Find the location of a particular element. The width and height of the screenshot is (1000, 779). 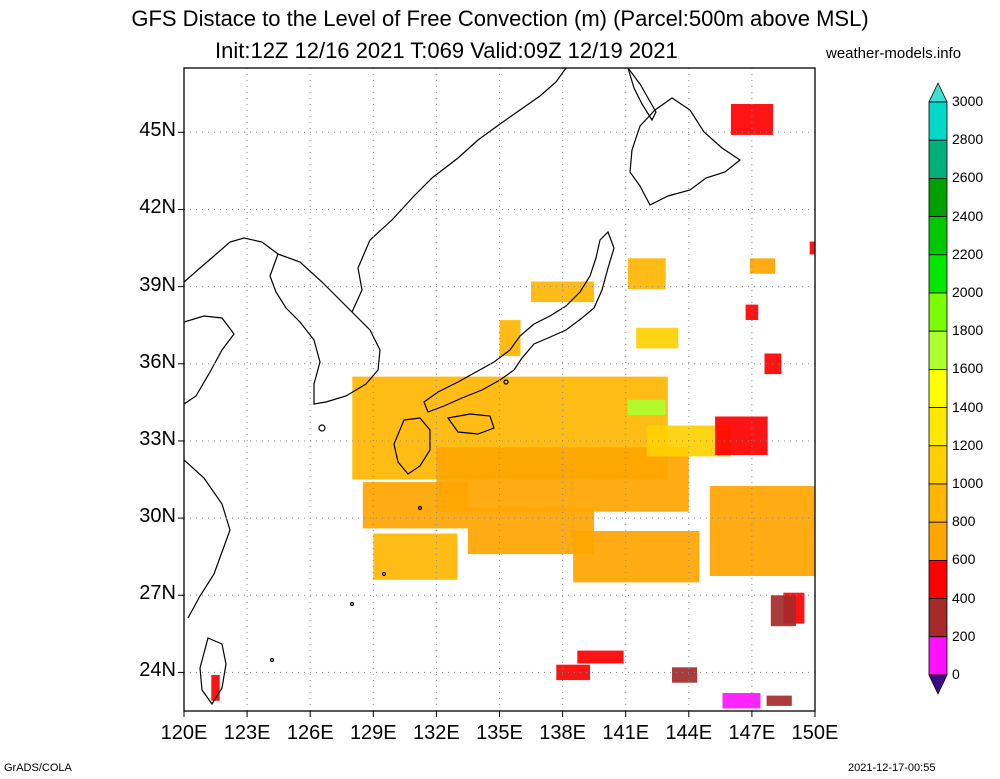

colorbar-label: 0 is located at coordinates (956, 674).